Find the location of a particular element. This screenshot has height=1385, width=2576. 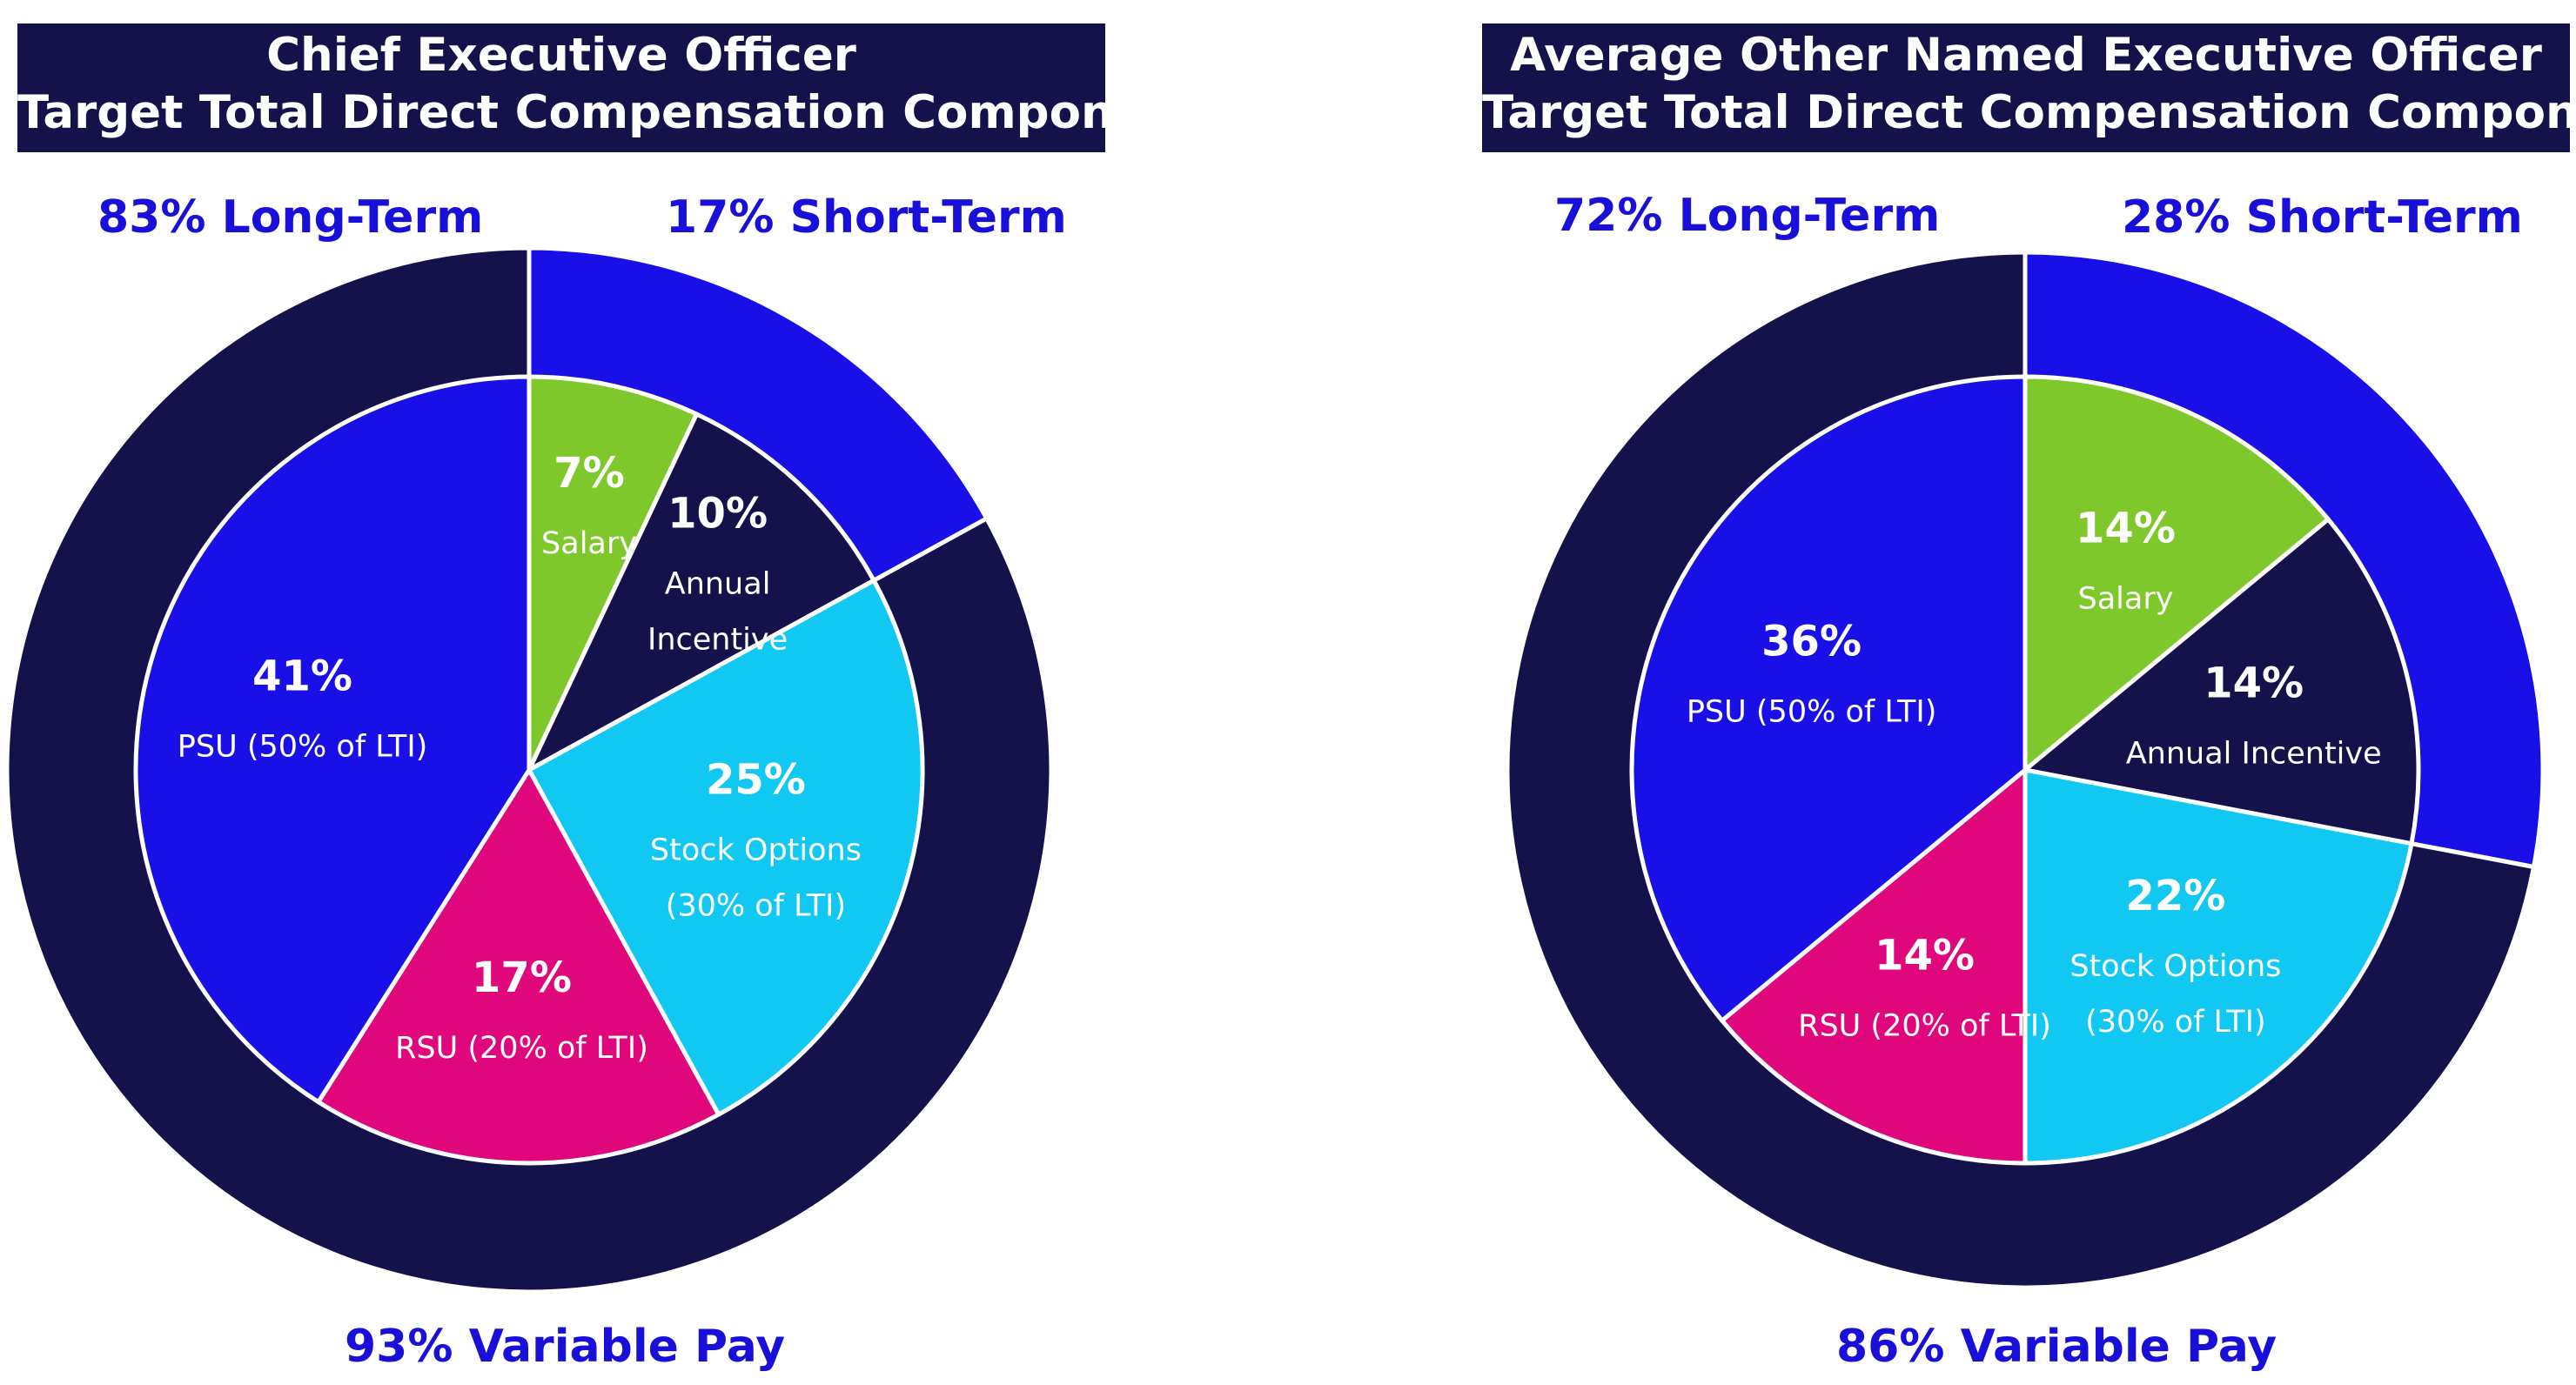

neo-stock-options-percent-label: 22% is located at coordinates (2175, 896).